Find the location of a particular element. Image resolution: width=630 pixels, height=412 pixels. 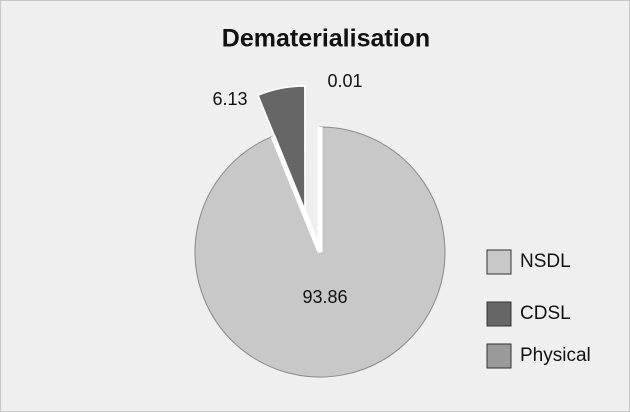

legend-label: CDSL is located at coordinates (545, 313).